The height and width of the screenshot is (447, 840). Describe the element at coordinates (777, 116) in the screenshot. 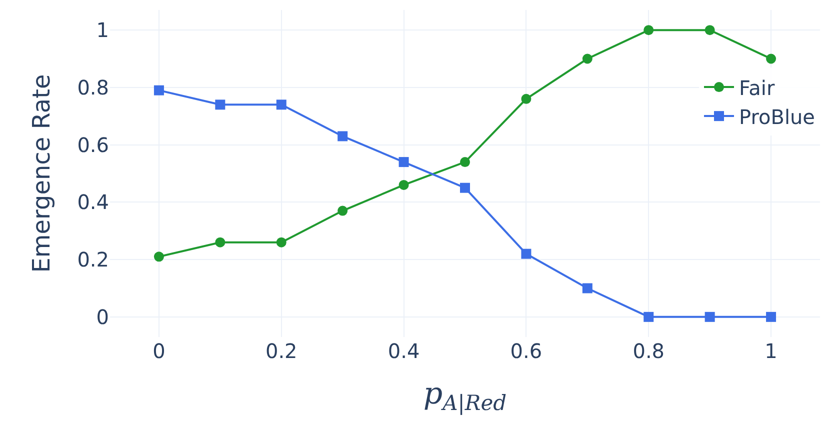

I see `legend-label: ProBlue` at that location.